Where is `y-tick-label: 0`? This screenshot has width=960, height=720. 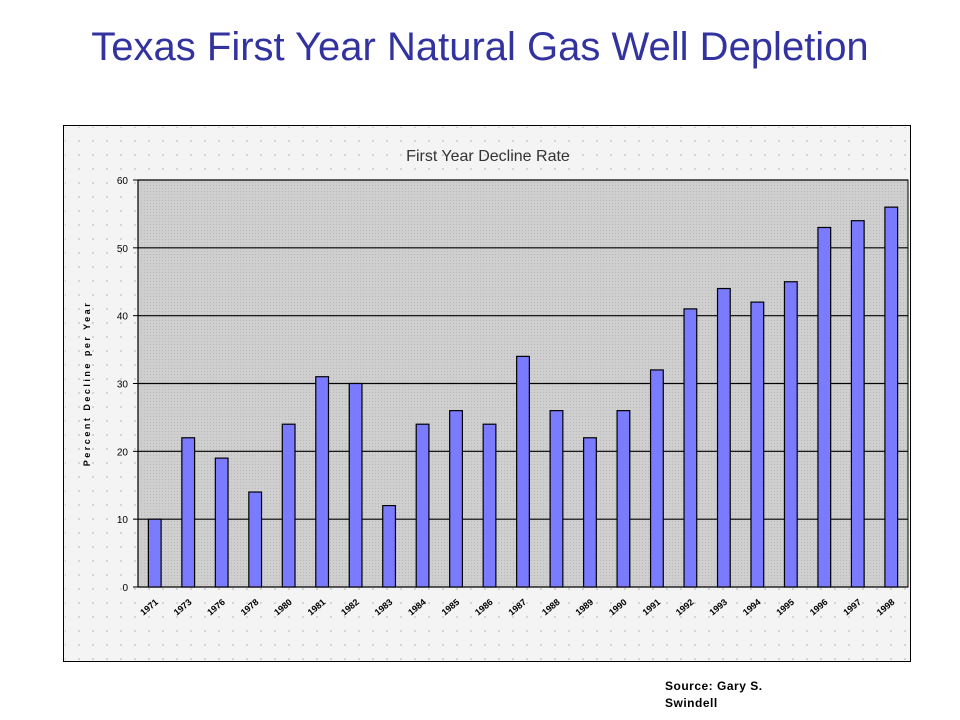
y-tick-label: 0 is located at coordinates (125, 588).